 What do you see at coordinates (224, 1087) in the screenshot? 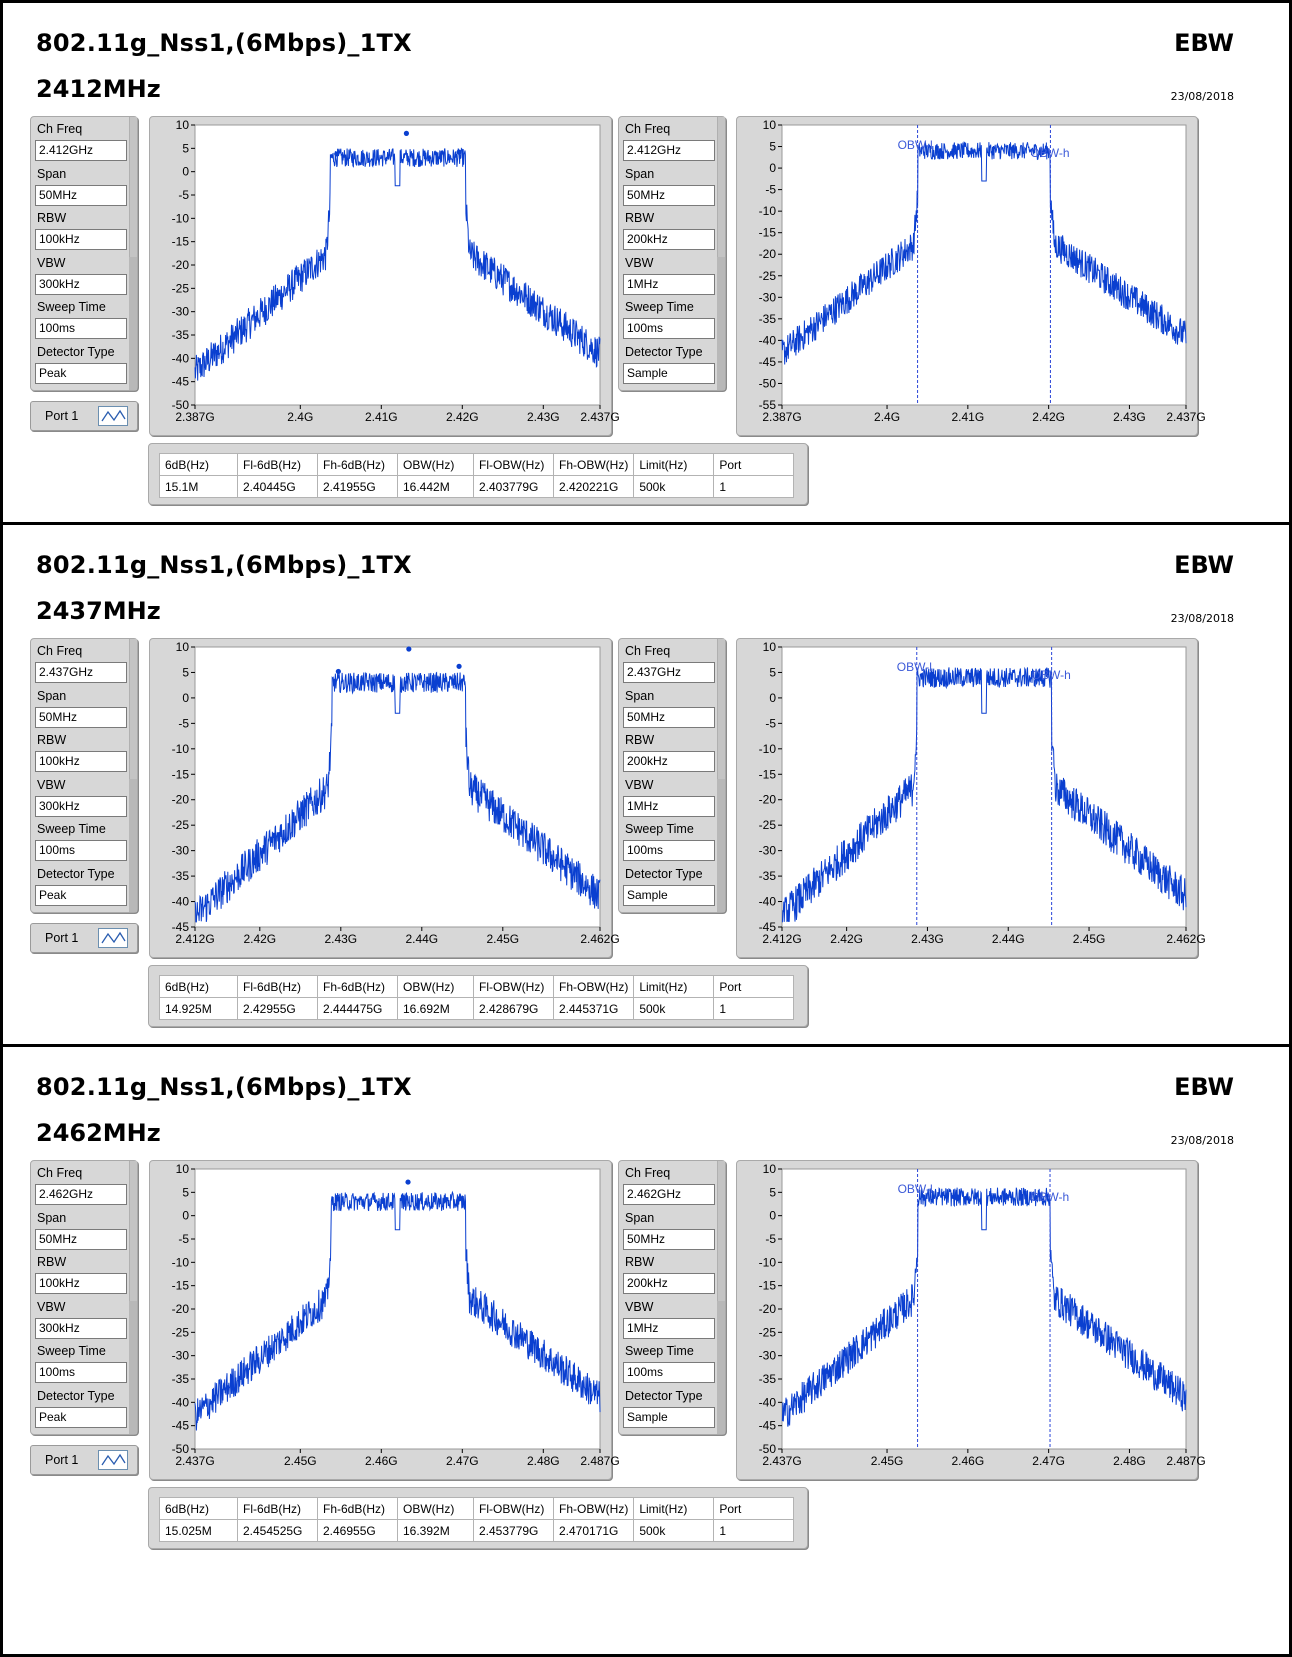
I see `section-title: 802.11g_Nss1,(6Mbps)_1TX` at bounding box center [224, 1087].